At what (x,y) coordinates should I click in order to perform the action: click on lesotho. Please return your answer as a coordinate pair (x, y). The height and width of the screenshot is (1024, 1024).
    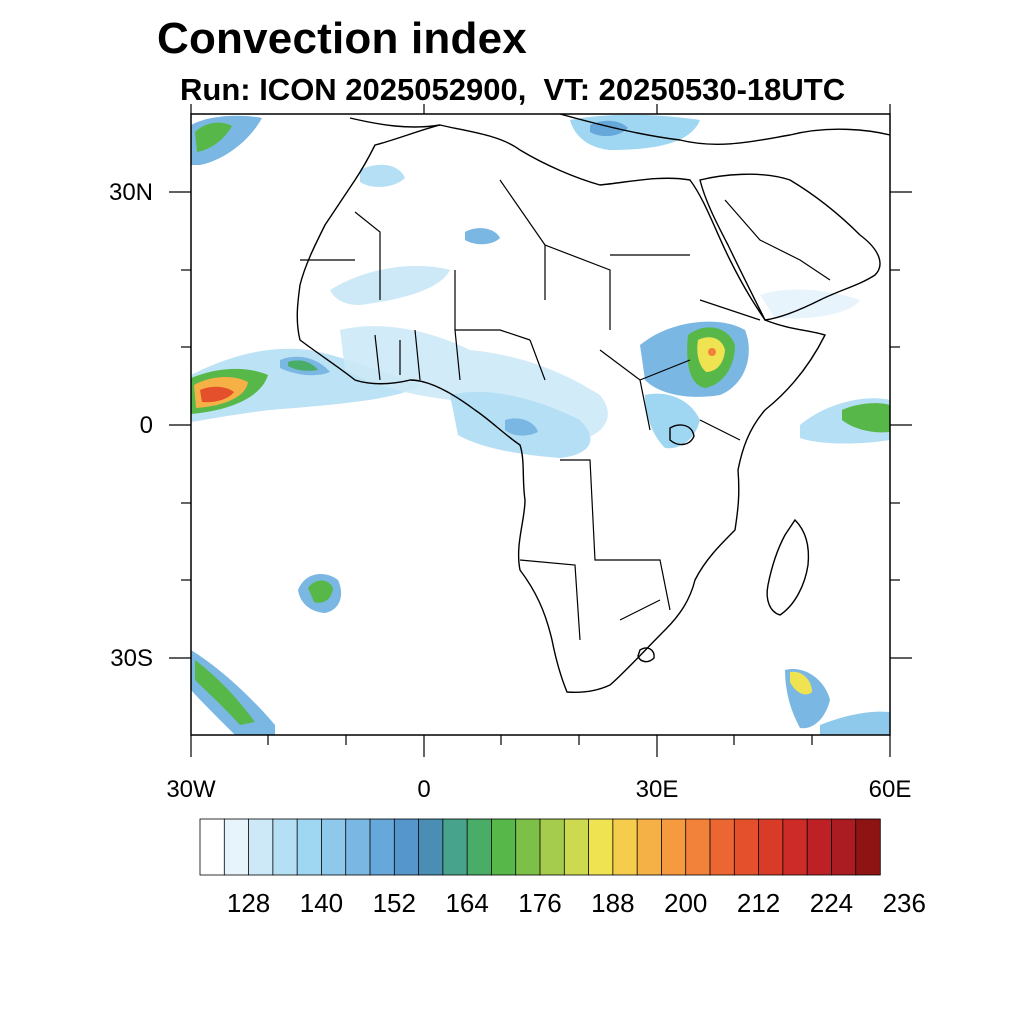
    Looking at the image, I should click on (646, 655).